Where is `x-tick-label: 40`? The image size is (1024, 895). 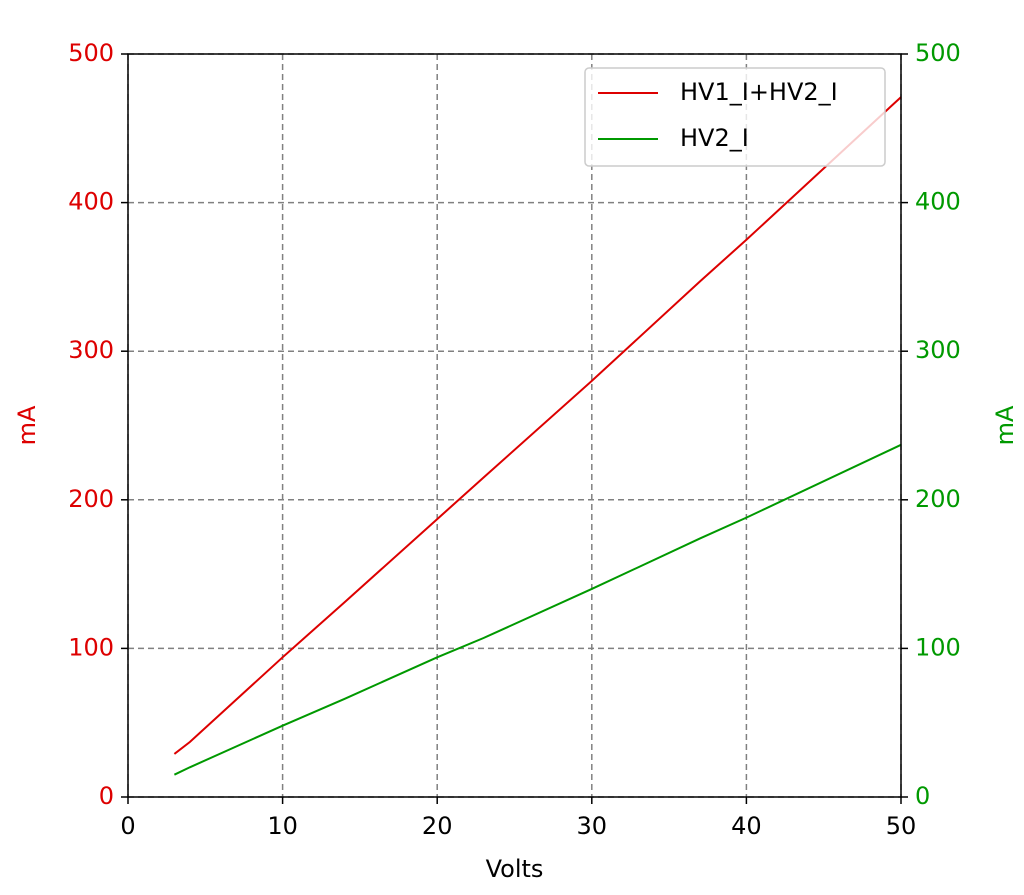 x-tick-label: 40 is located at coordinates (746, 826).